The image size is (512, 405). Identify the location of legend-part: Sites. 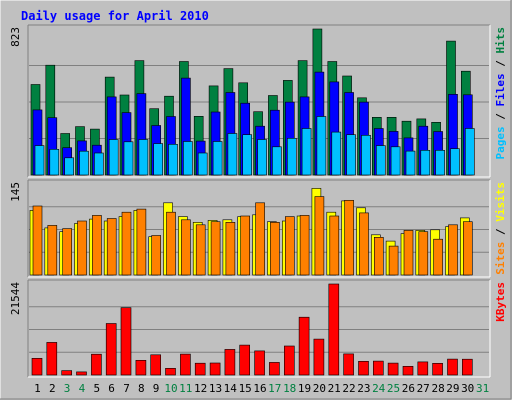
(500, 258).